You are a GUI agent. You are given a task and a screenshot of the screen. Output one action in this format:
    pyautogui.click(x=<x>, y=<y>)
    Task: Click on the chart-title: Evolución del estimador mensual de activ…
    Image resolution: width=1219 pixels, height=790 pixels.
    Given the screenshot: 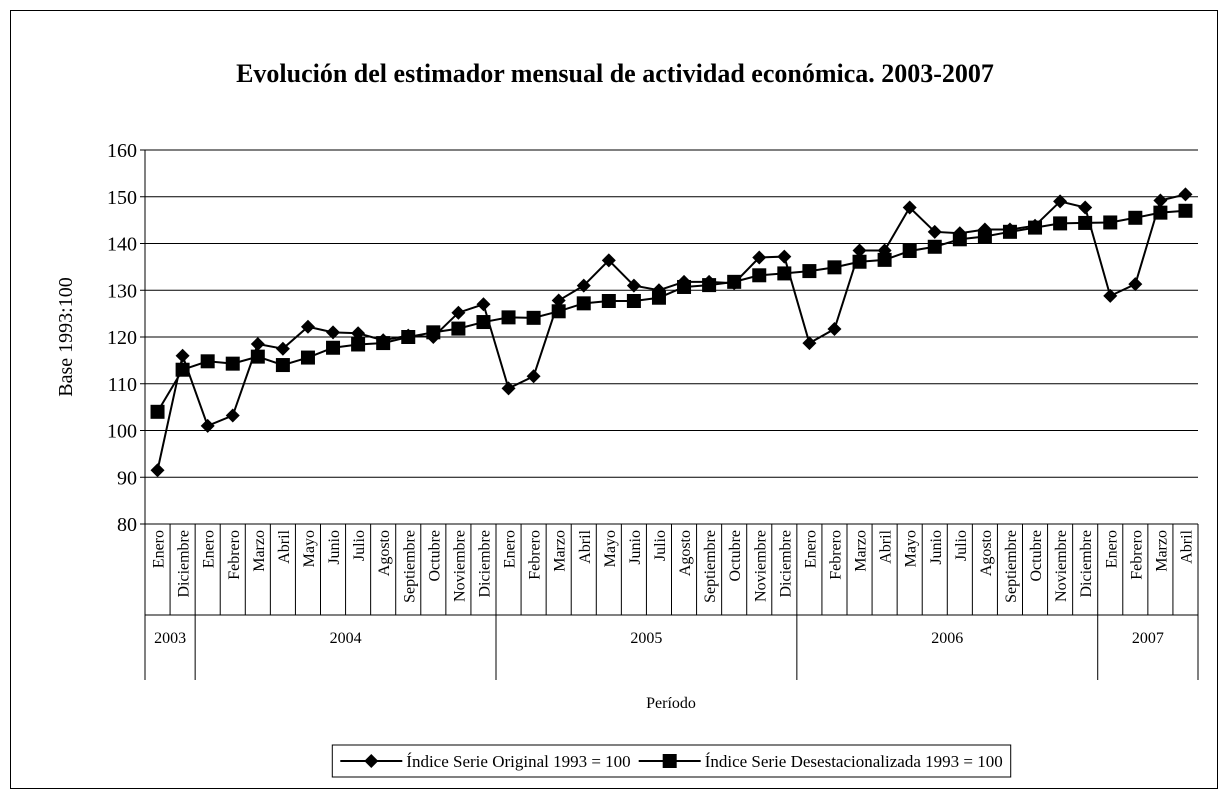 What is the action you would take?
    pyautogui.click(x=615, y=73)
    